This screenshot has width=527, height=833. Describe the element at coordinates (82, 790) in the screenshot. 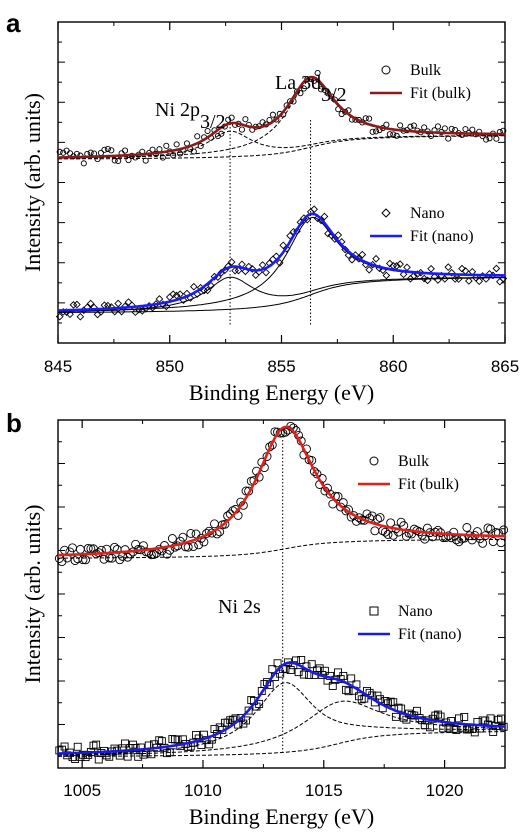

I see `x-tick-label: 1005` at that location.